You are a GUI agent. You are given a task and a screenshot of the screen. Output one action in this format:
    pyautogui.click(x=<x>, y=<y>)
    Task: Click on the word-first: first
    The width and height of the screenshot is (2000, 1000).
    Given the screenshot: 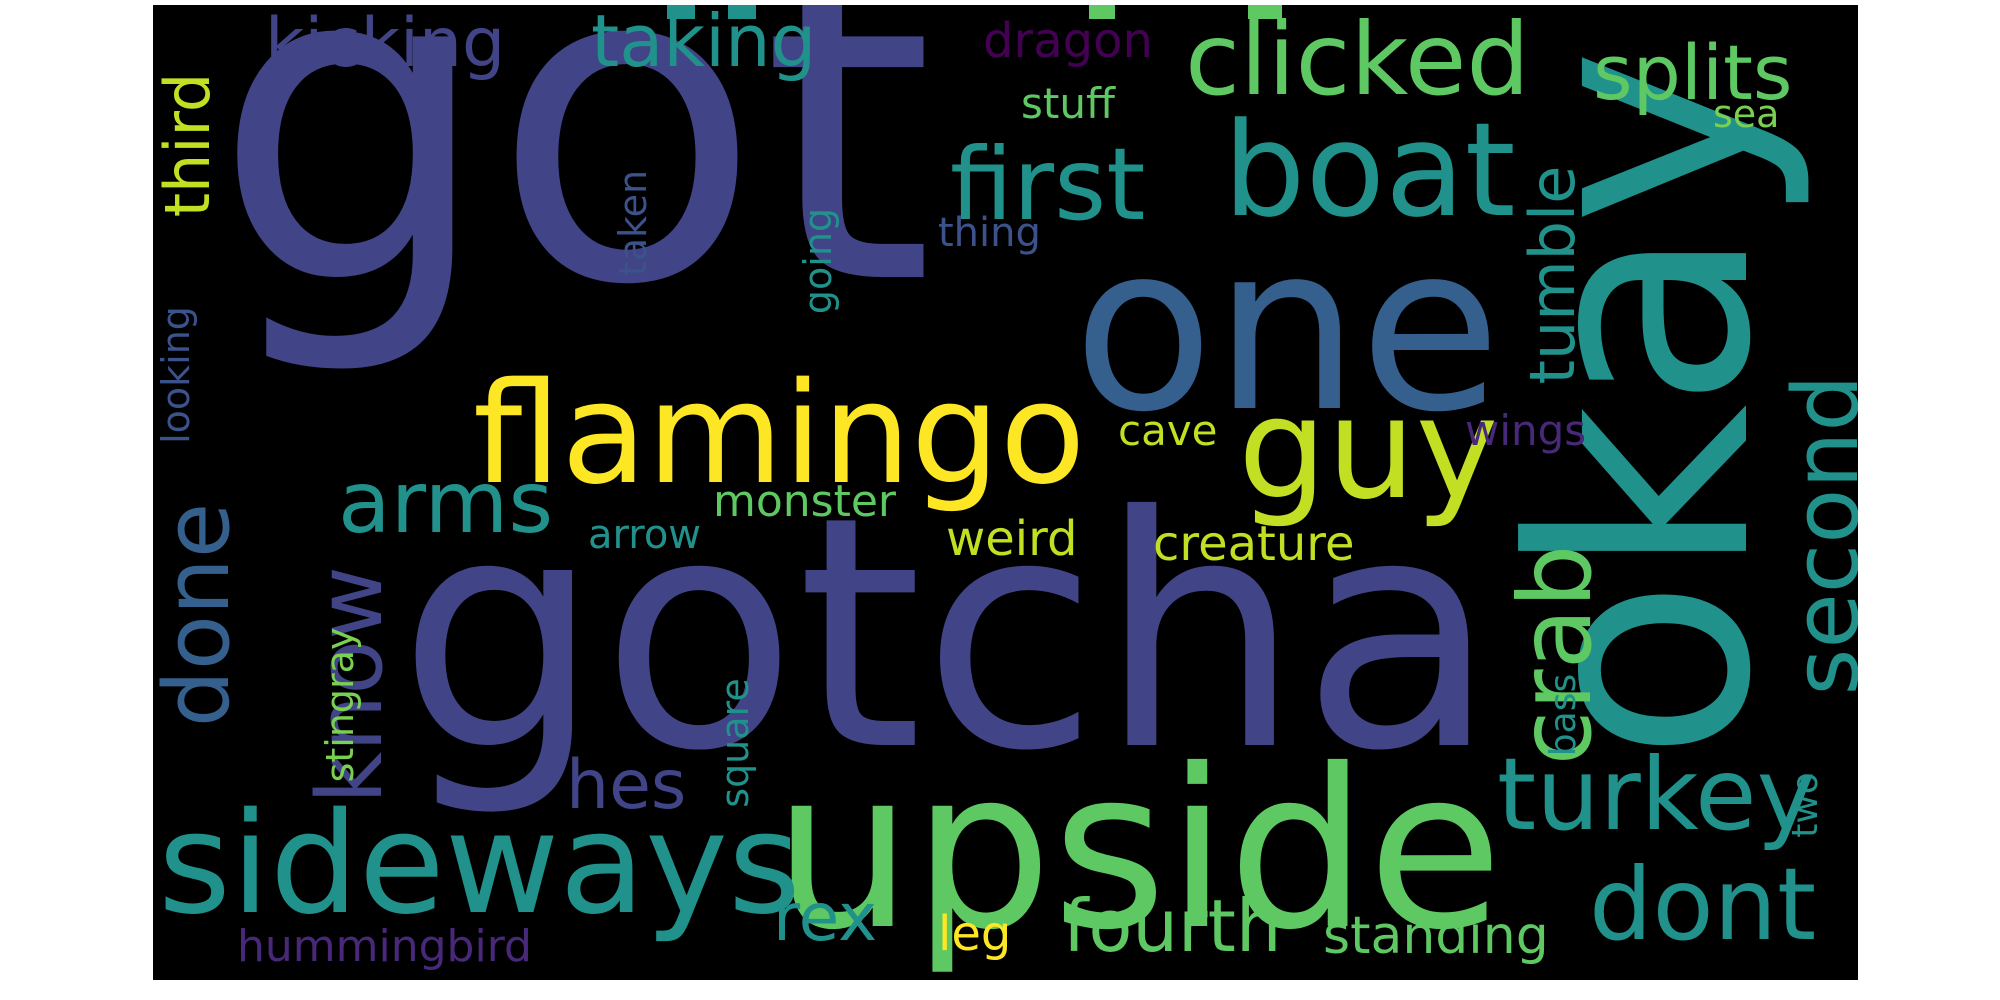 What is the action you would take?
    pyautogui.click(x=1048, y=184)
    